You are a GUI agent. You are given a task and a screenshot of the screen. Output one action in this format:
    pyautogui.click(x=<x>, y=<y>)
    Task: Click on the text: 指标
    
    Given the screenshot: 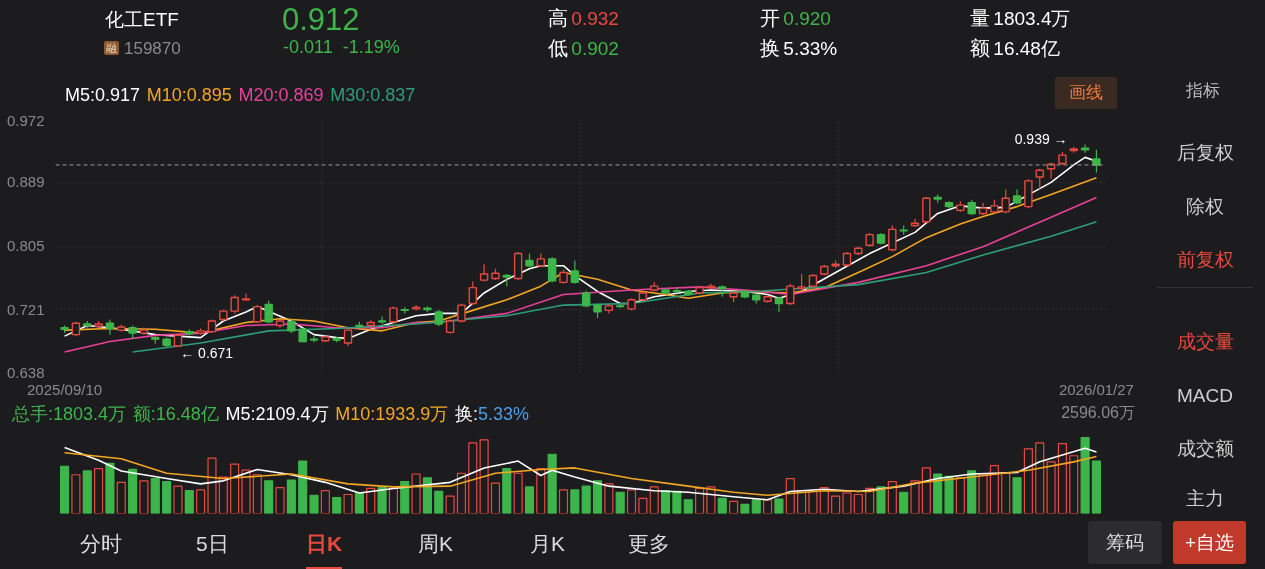 What is the action you would take?
    pyautogui.click(x=1203, y=90)
    